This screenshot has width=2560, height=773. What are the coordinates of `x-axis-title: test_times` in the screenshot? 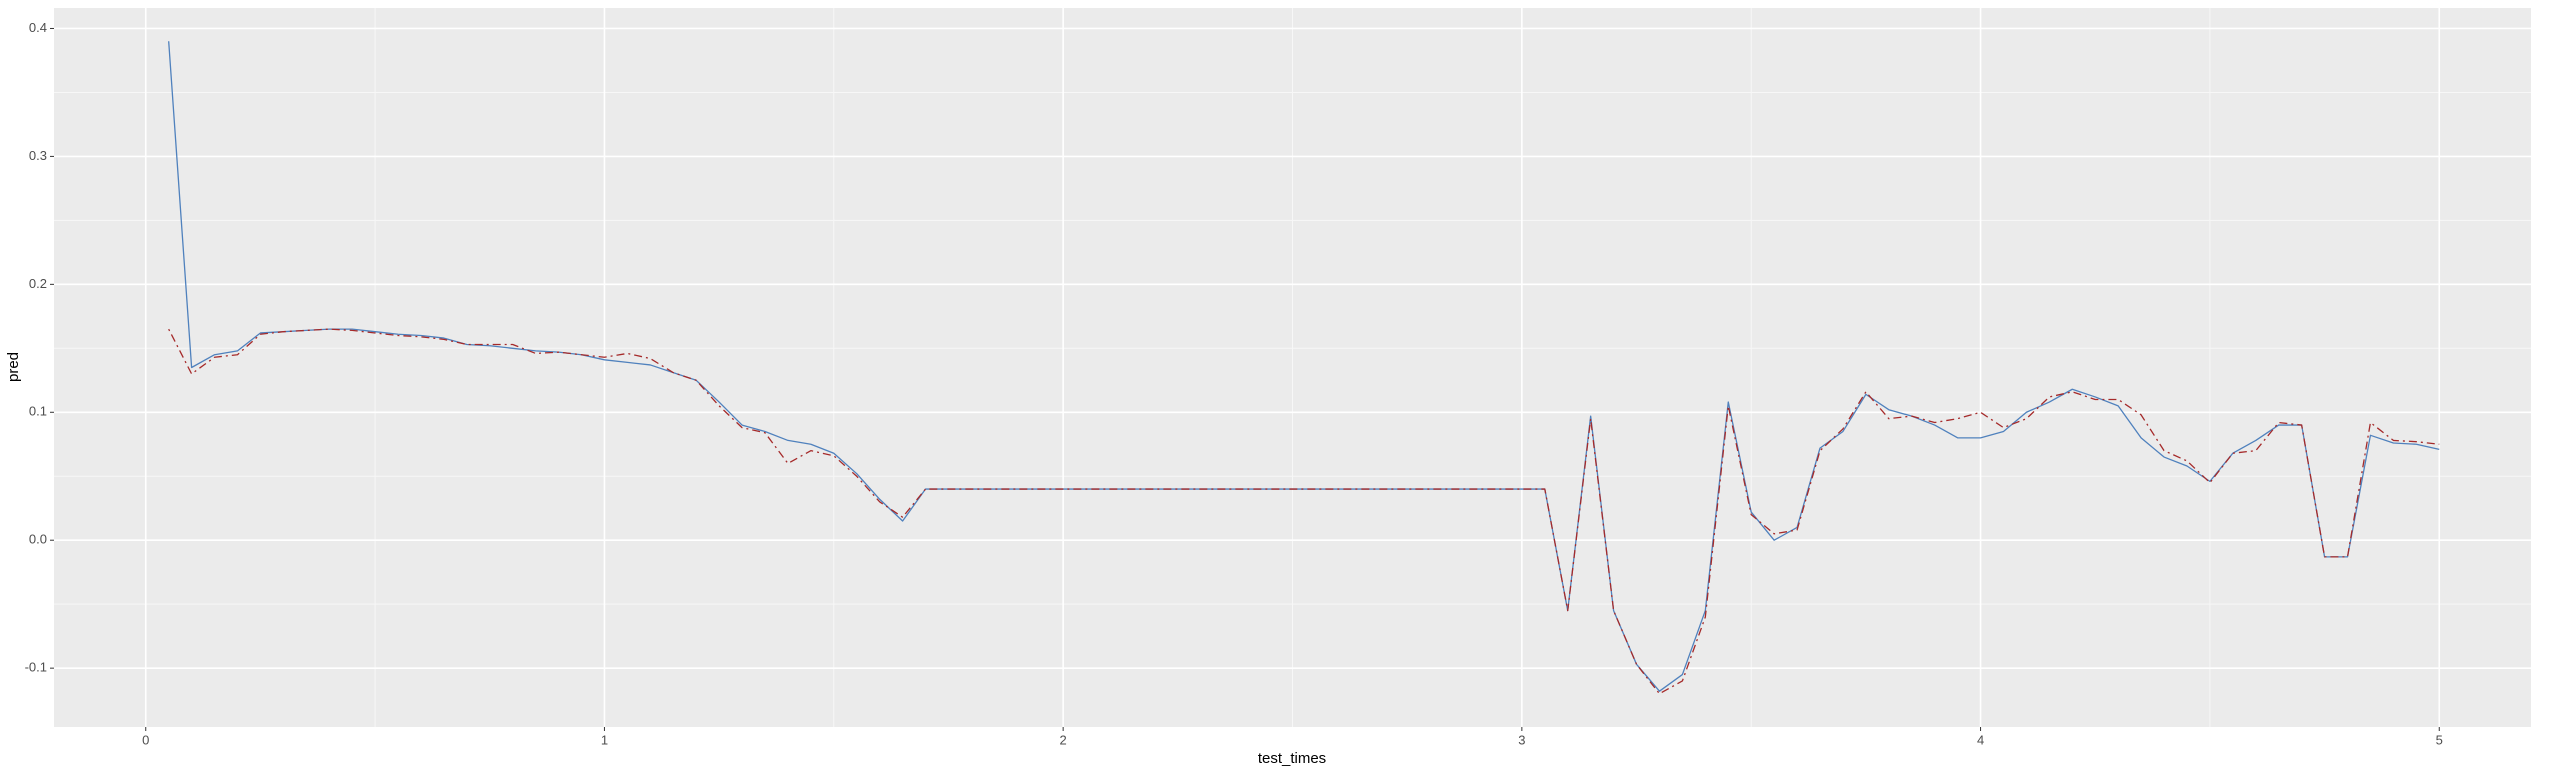 It's located at (1292, 758).